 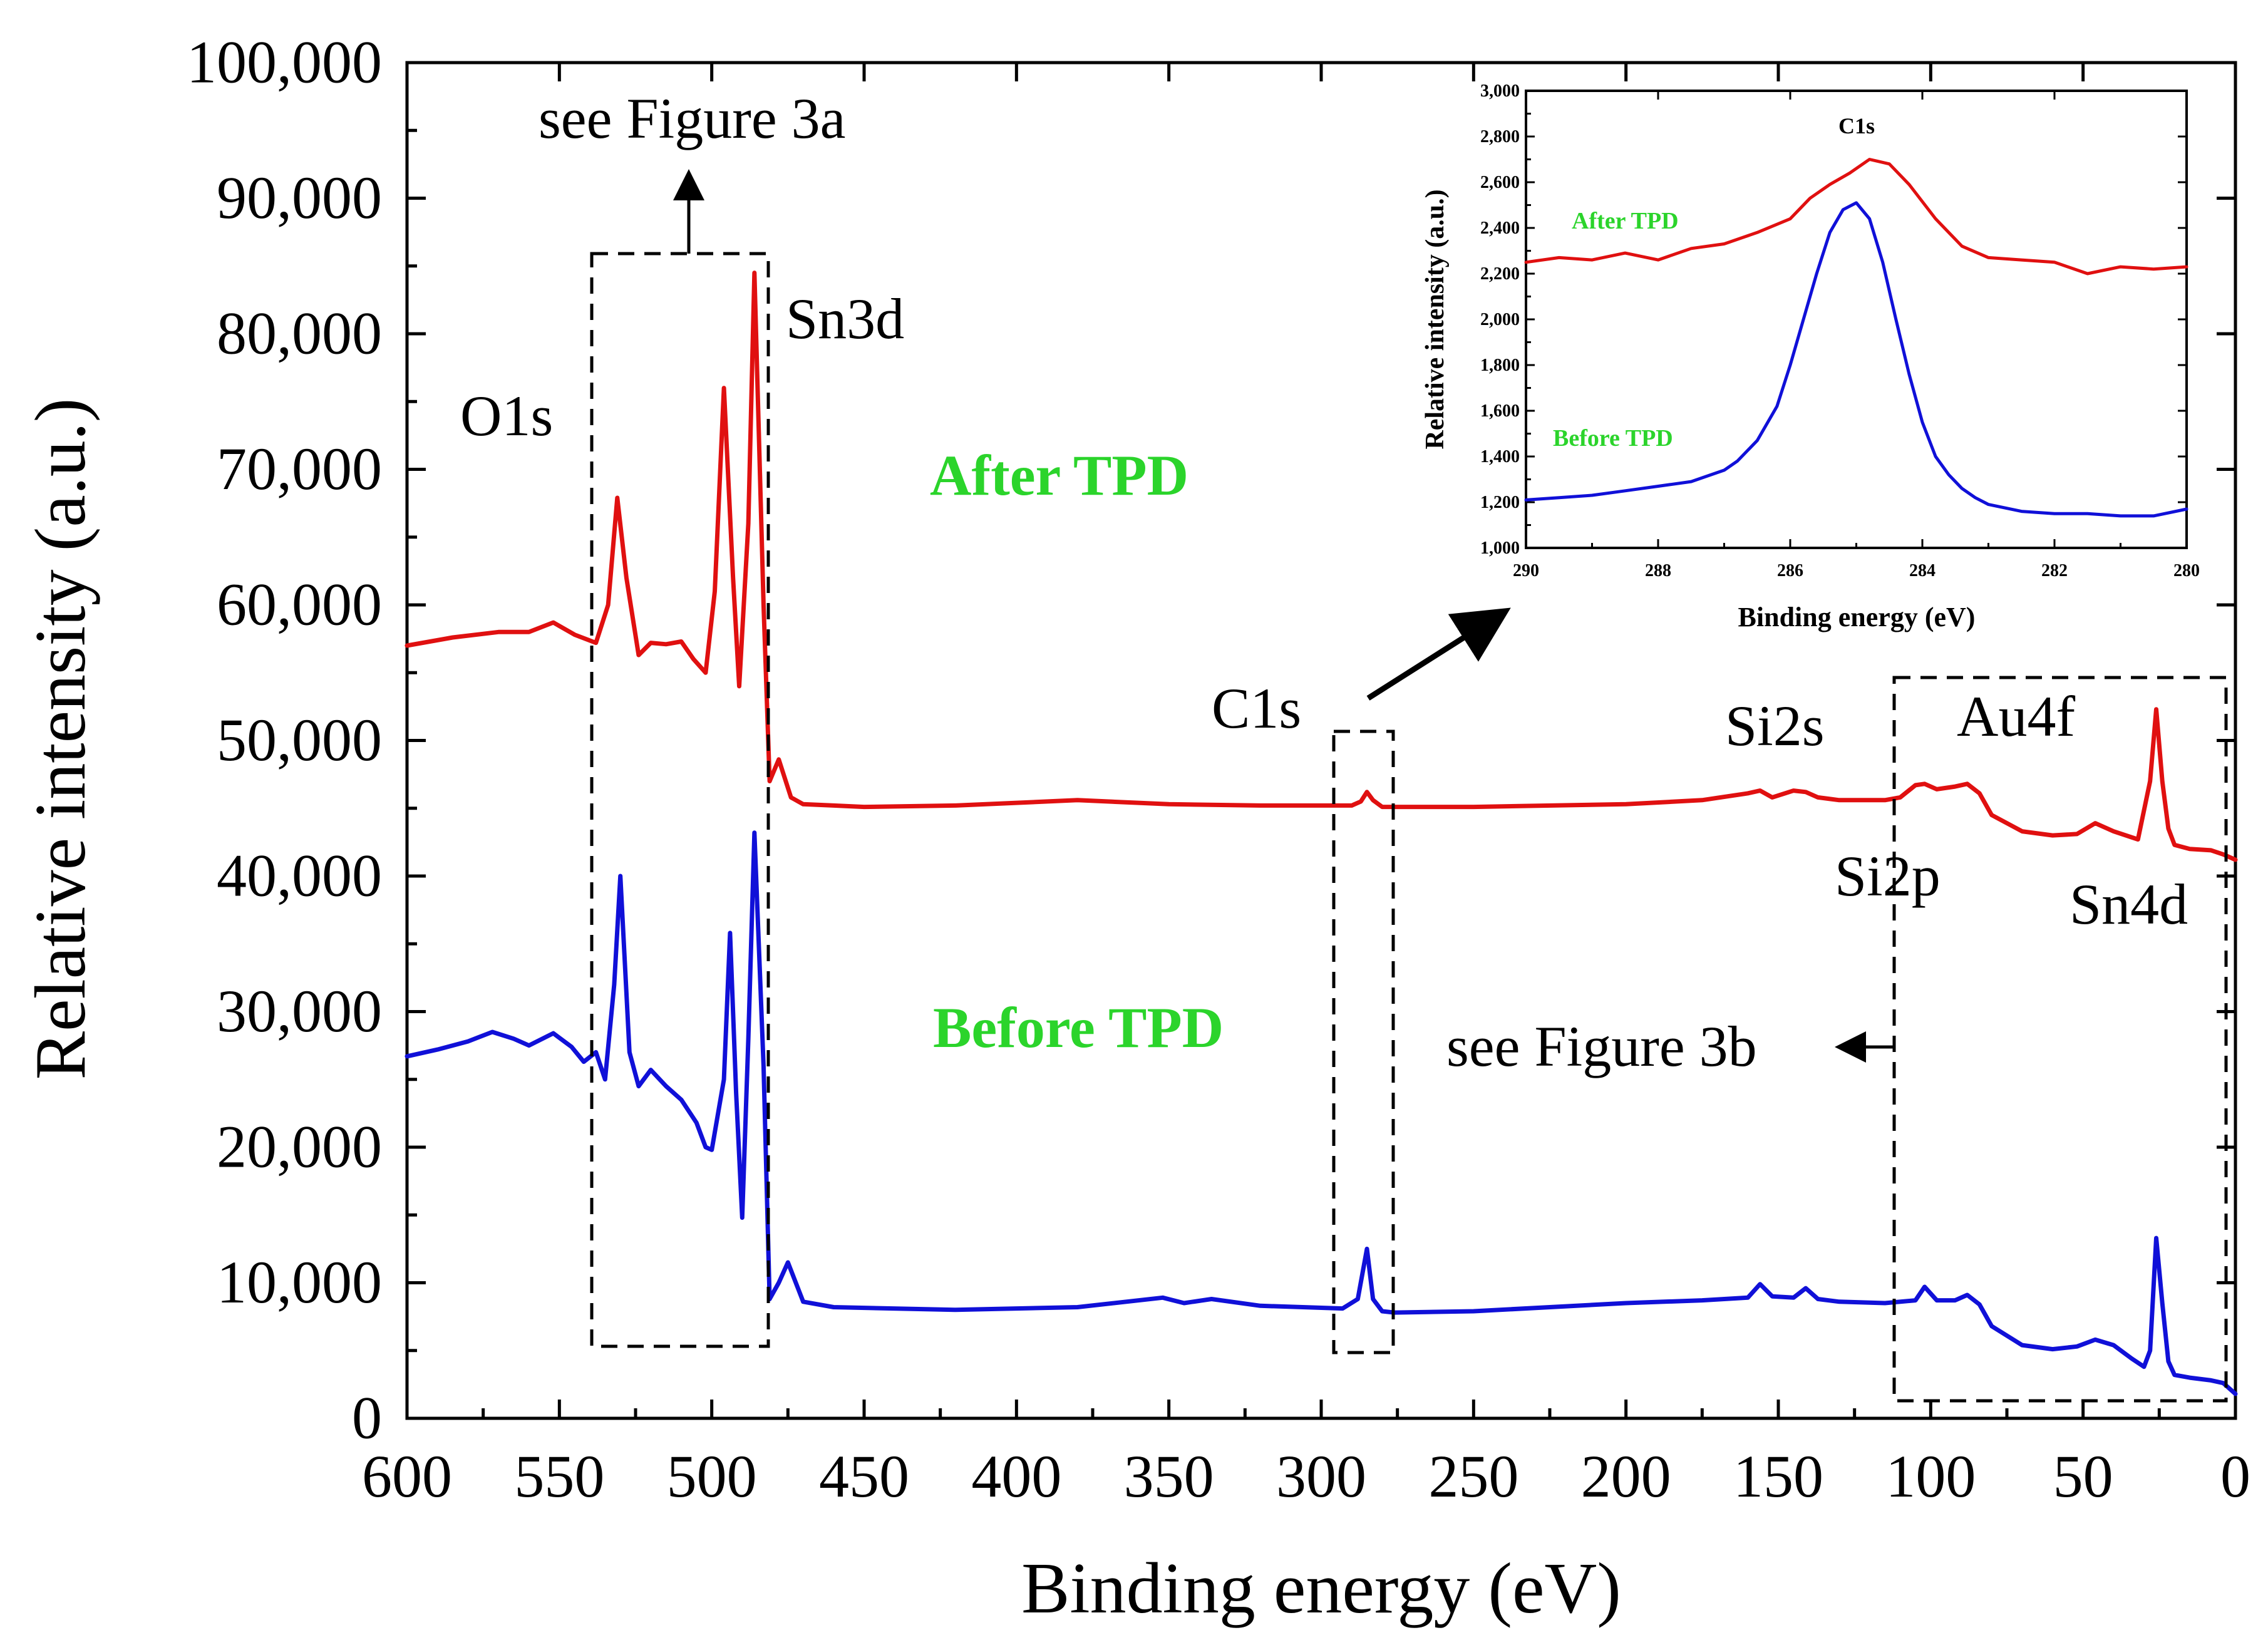 I want to click on y-tick-label: 1,400, so click(x=1500, y=457).